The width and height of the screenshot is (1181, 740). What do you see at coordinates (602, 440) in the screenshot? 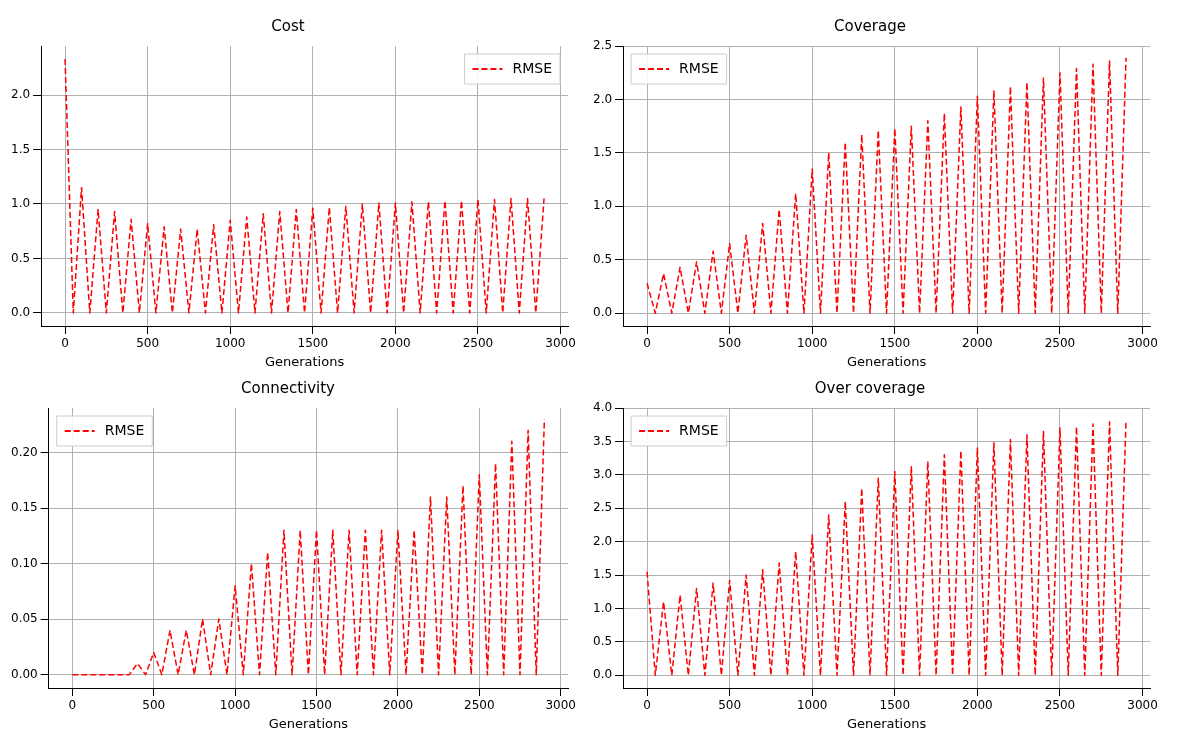
I see `y-tick-label: 3.5` at bounding box center [602, 440].